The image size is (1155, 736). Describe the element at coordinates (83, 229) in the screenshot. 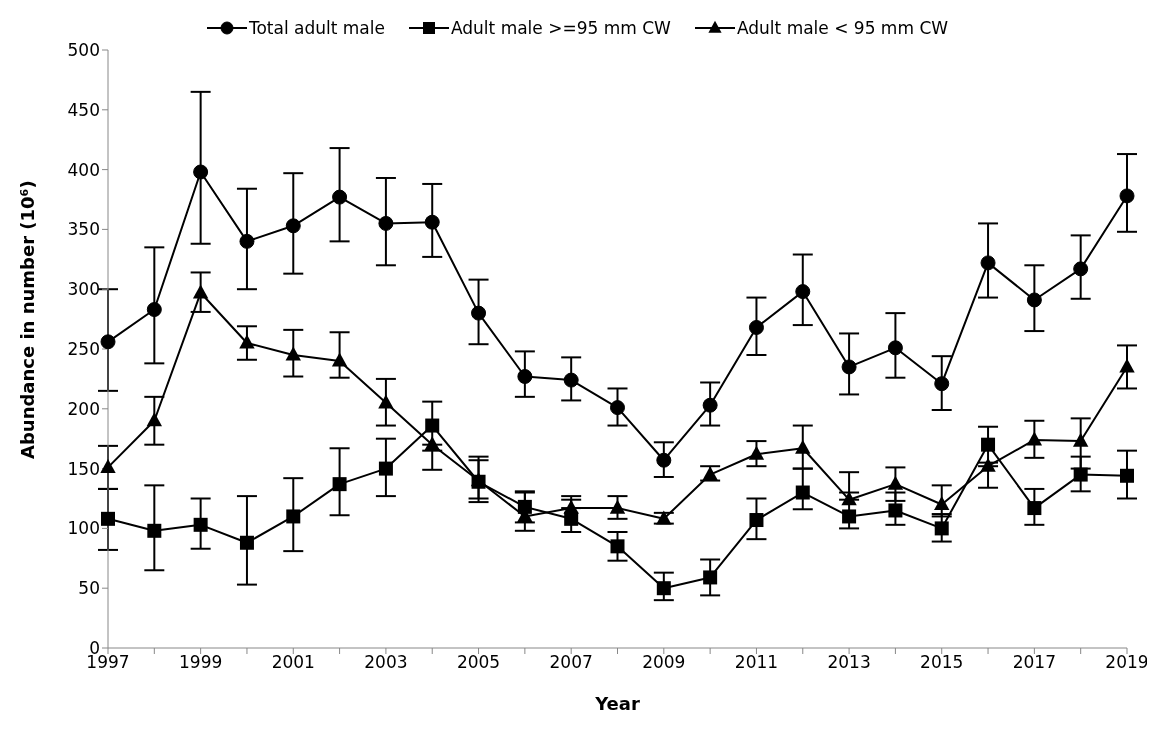

I see `y-tick-label: 350` at that location.